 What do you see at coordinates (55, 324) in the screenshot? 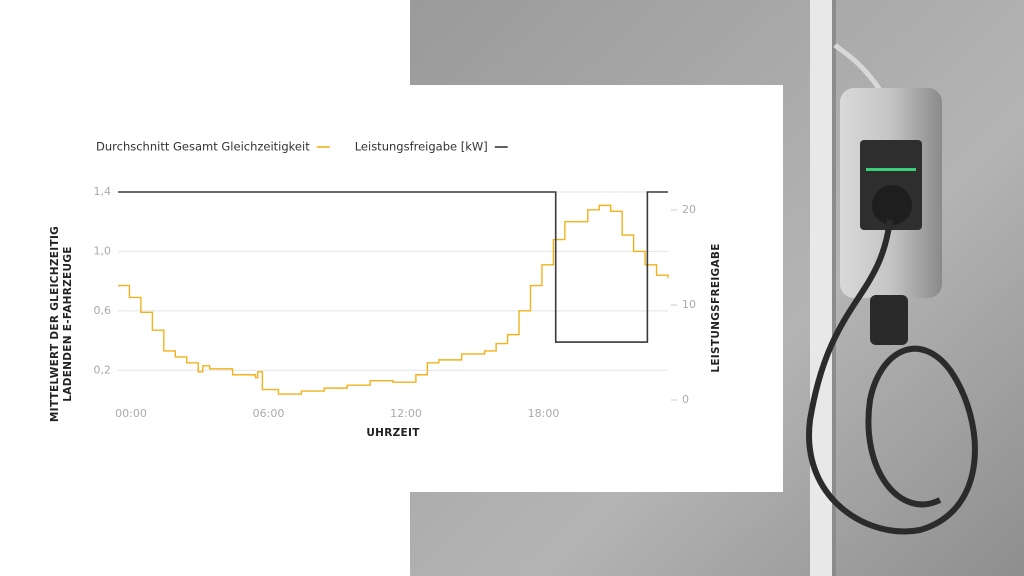
I see `y-axis-label: MITTELWERT DER GLEICHZEITIG` at bounding box center [55, 324].